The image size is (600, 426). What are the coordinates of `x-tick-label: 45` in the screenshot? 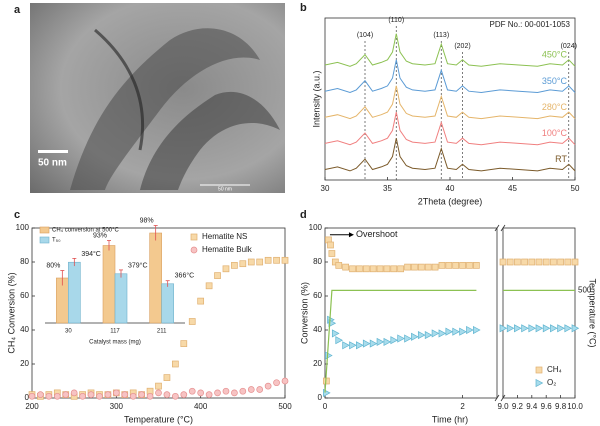 It's located at (512, 188).